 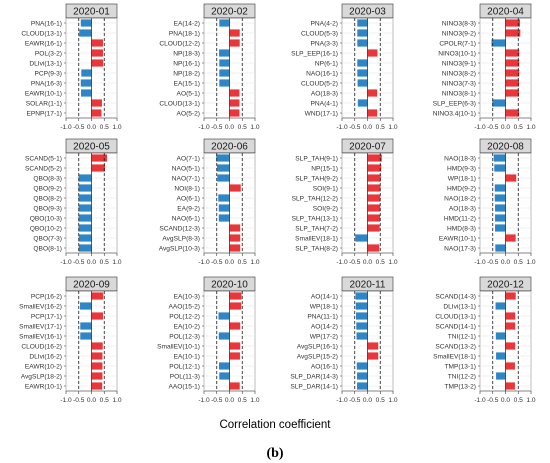 I want to click on category-label: AO(14-1), so click(x=324, y=296).